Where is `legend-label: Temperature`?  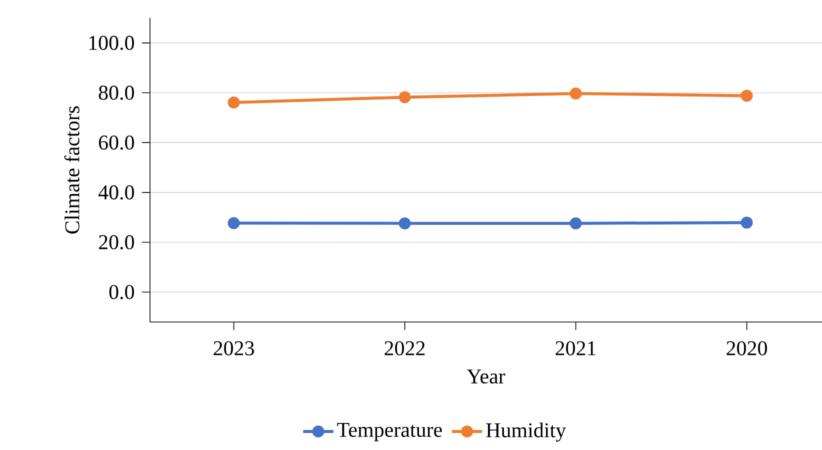 legend-label: Temperature is located at coordinates (389, 432).